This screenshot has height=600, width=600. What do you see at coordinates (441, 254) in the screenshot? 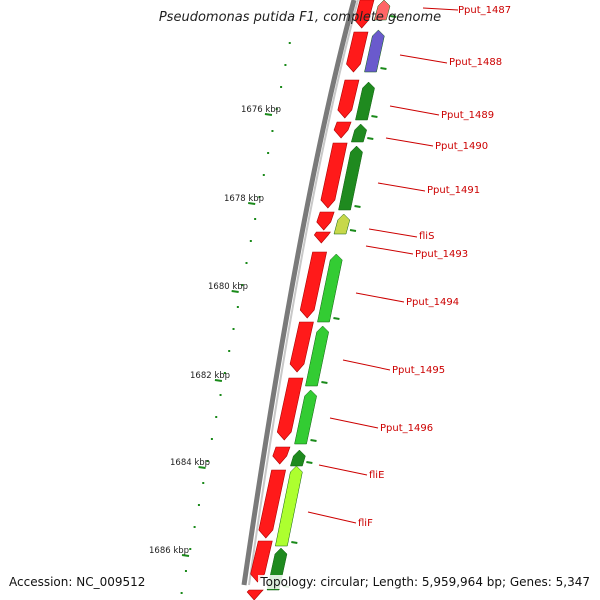
I see `gene-label: Pput_1493` at bounding box center [441, 254].